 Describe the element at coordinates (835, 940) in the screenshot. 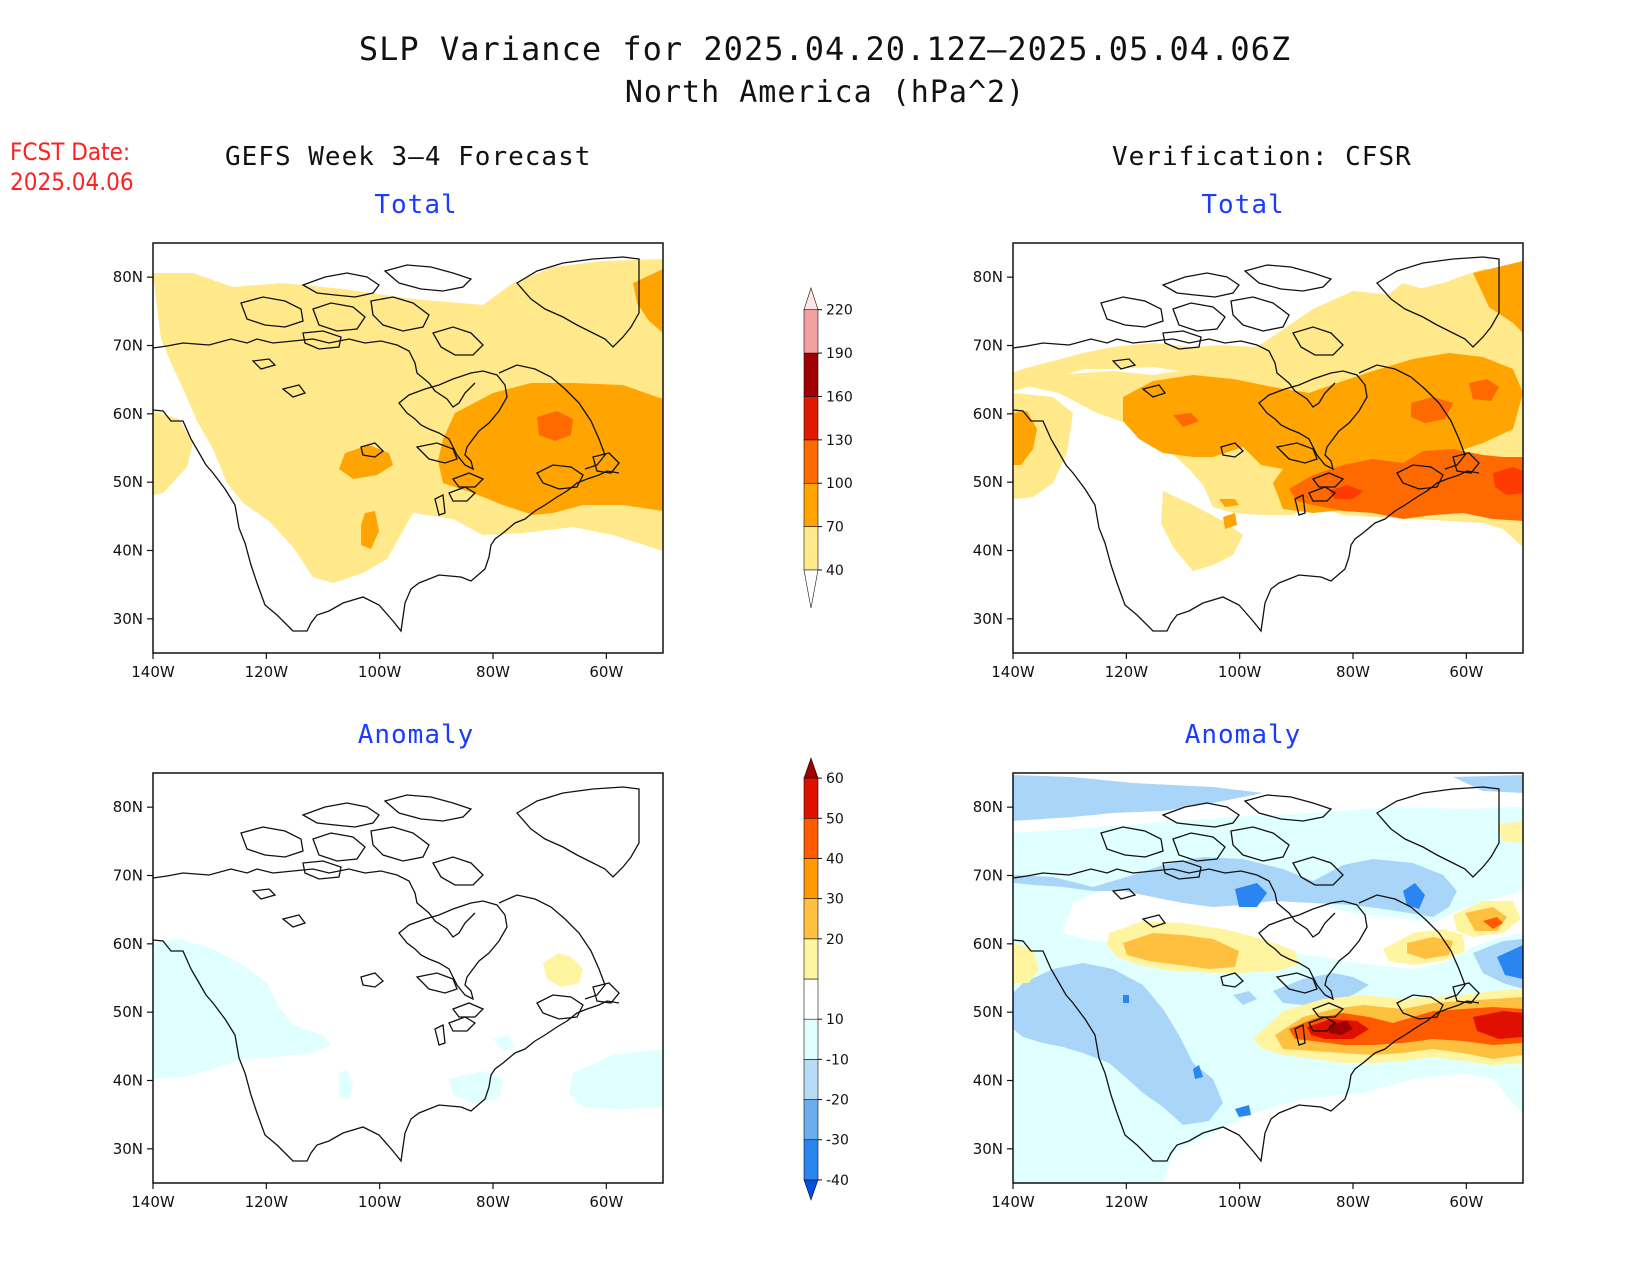

I see `colorbar-label: 20` at that location.